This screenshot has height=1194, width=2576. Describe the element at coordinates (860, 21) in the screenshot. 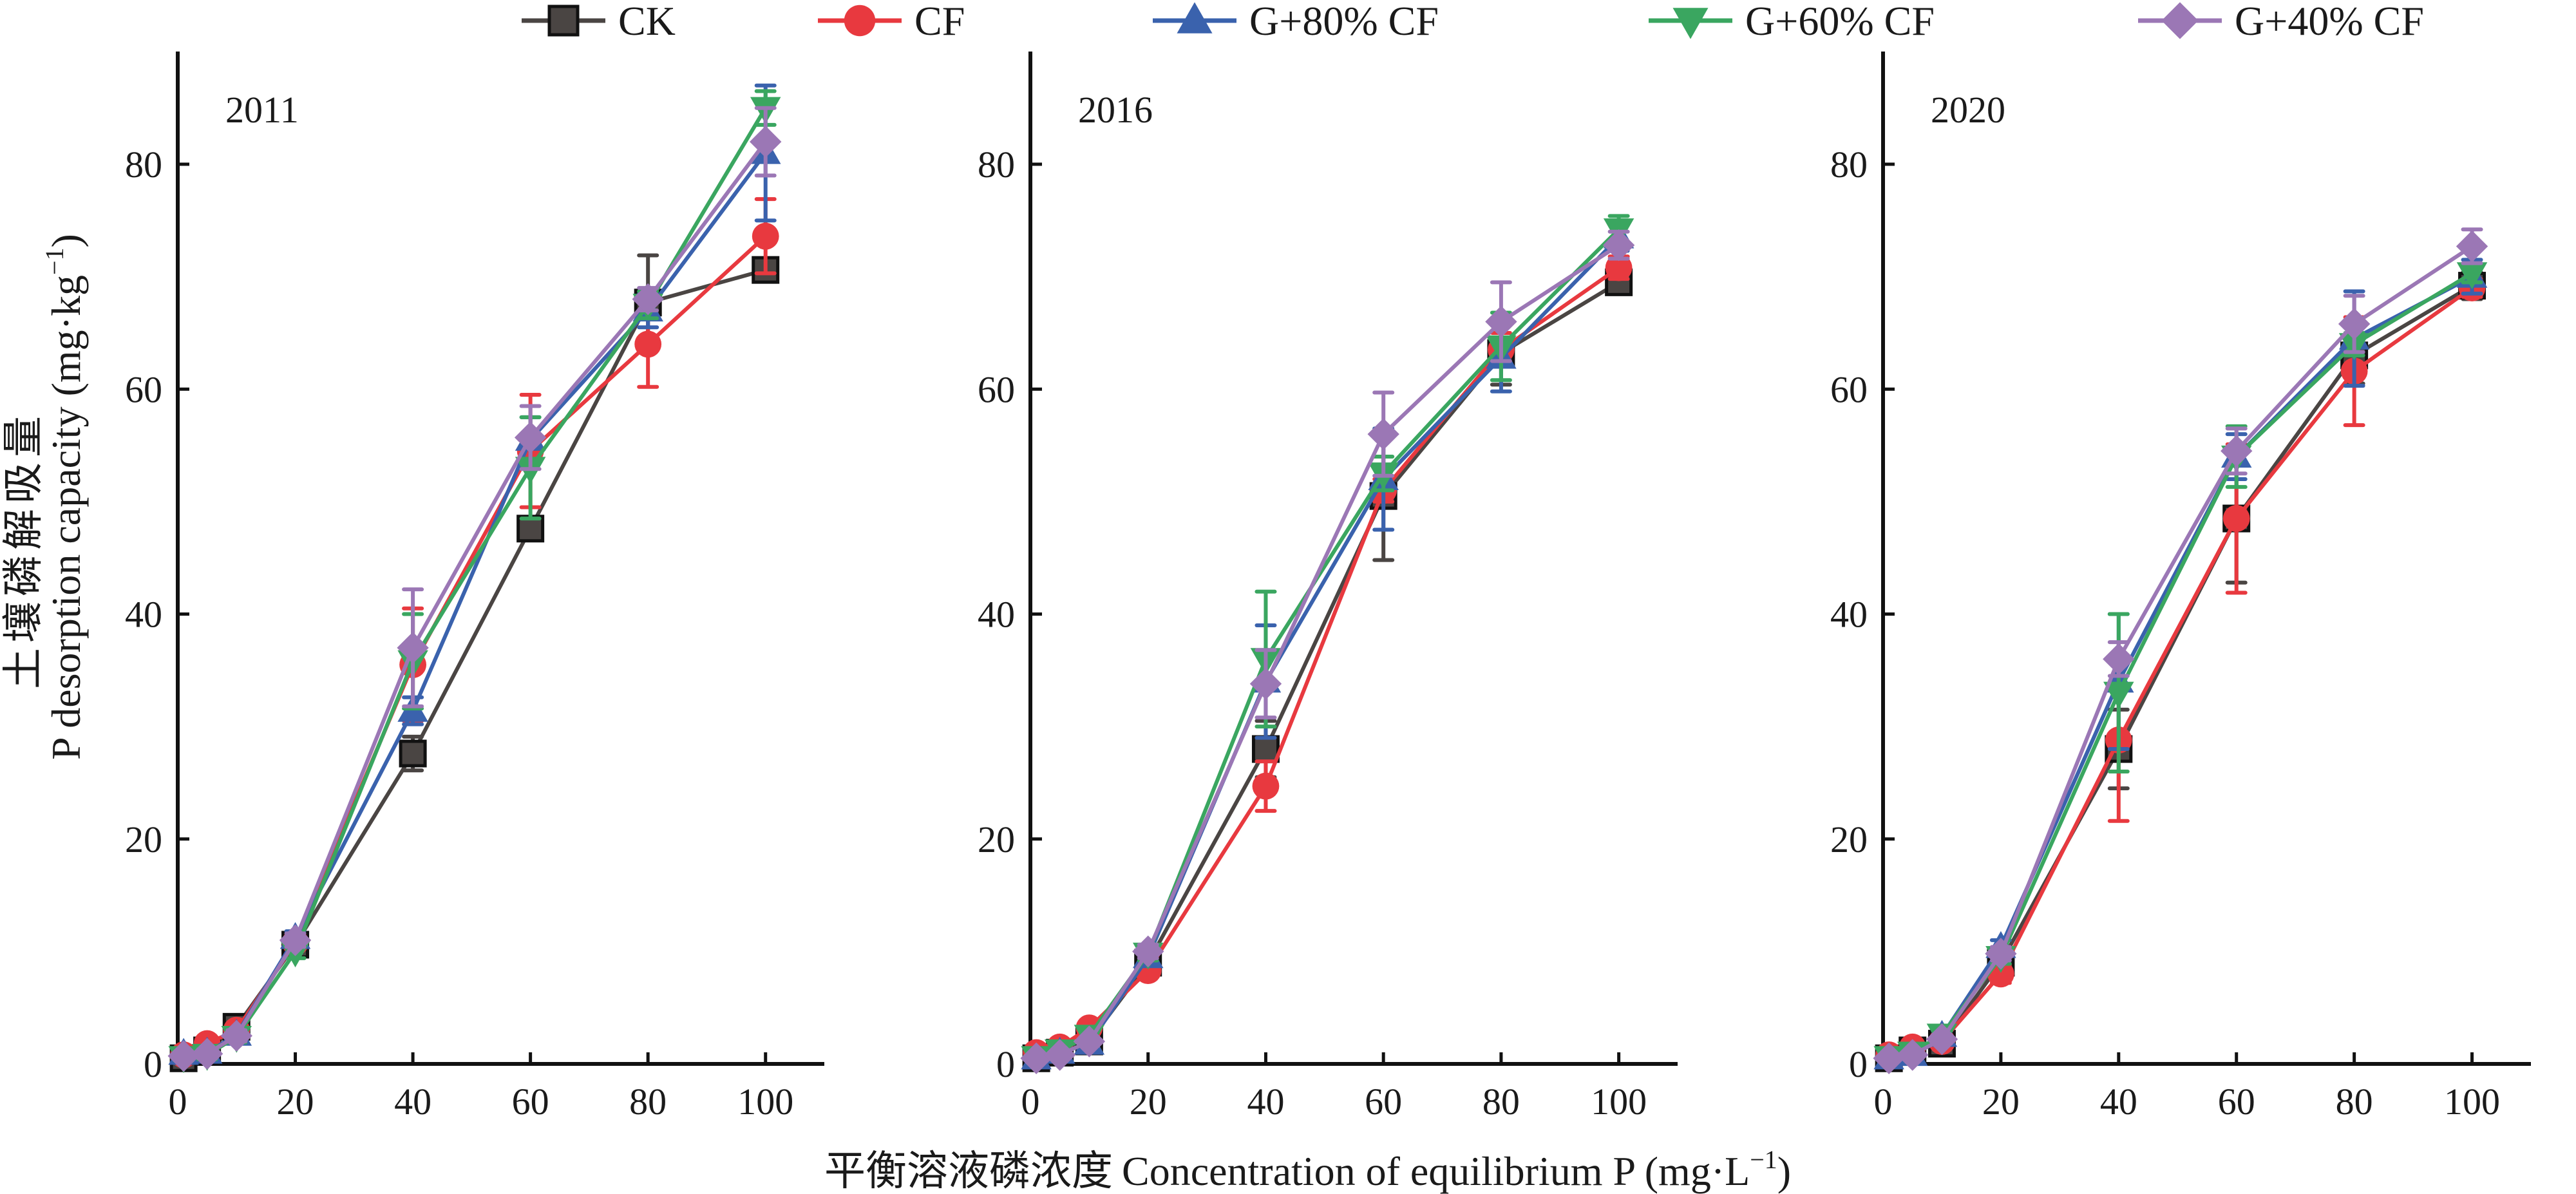

I see `legend-marker-circle` at that location.